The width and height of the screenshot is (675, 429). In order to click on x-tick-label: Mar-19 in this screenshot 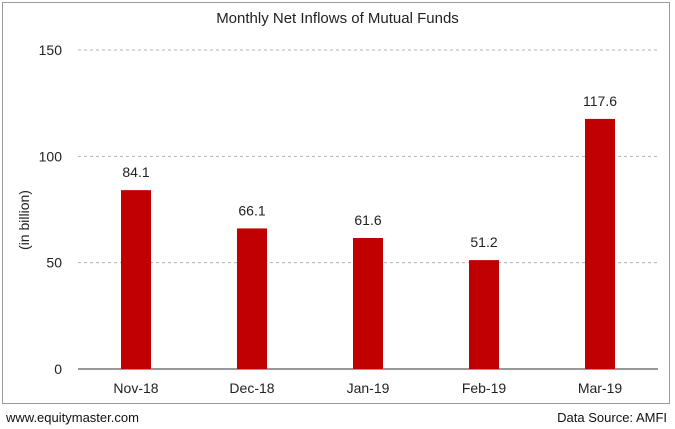, I will do `click(600, 388)`.